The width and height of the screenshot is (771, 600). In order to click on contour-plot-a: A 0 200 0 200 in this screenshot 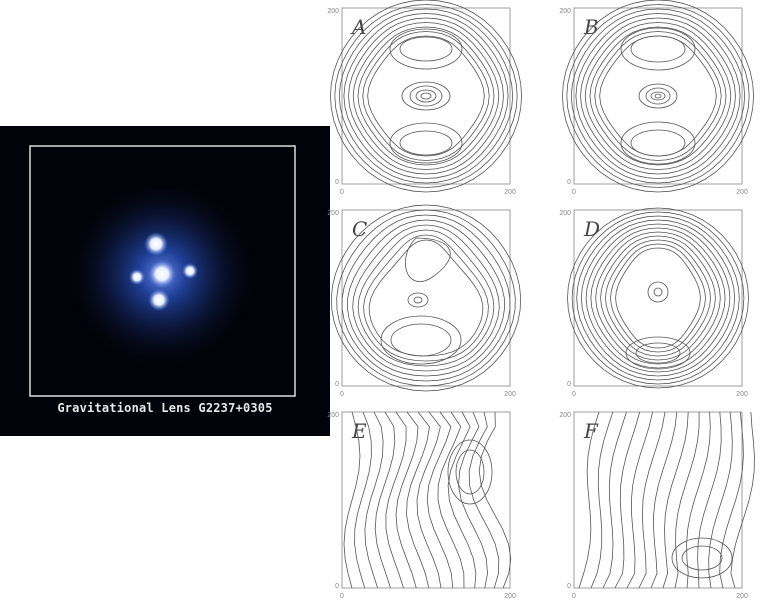, I will do `click(425, 100)`.